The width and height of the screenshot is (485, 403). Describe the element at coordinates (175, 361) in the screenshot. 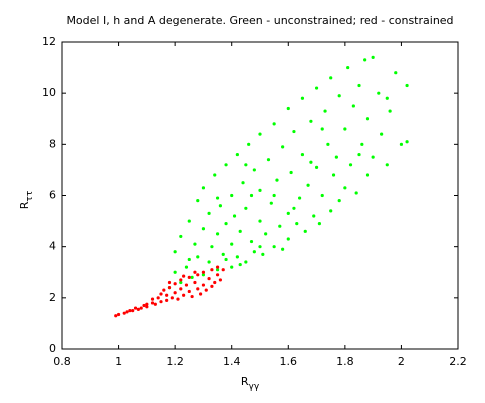

I see `x-tick-label: 1.2` at that location.